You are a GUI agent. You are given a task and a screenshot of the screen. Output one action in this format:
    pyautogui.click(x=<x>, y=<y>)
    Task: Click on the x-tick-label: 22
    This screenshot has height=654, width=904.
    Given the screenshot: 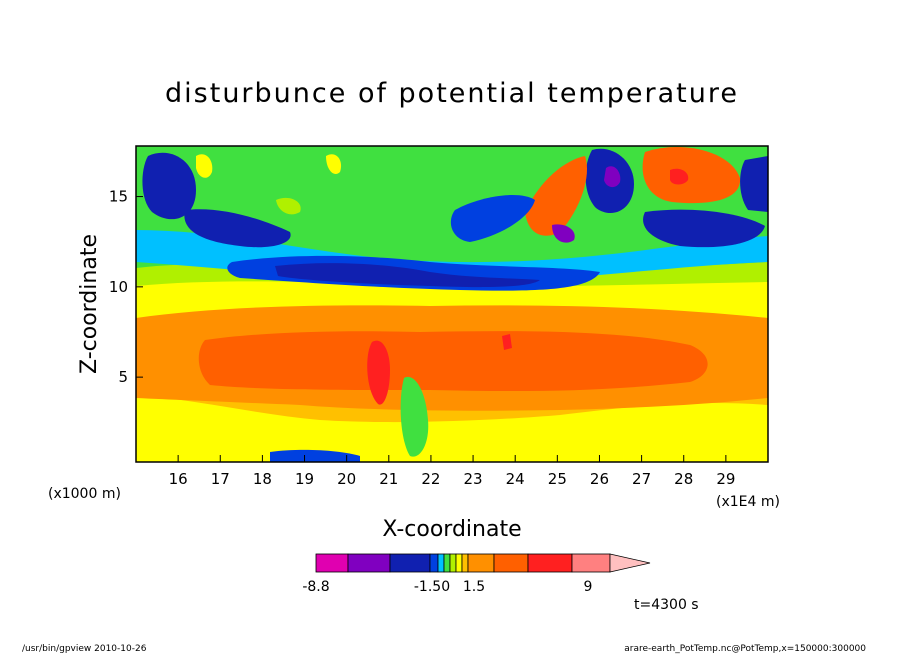 What is the action you would take?
    pyautogui.click(x=430, y=479)
    